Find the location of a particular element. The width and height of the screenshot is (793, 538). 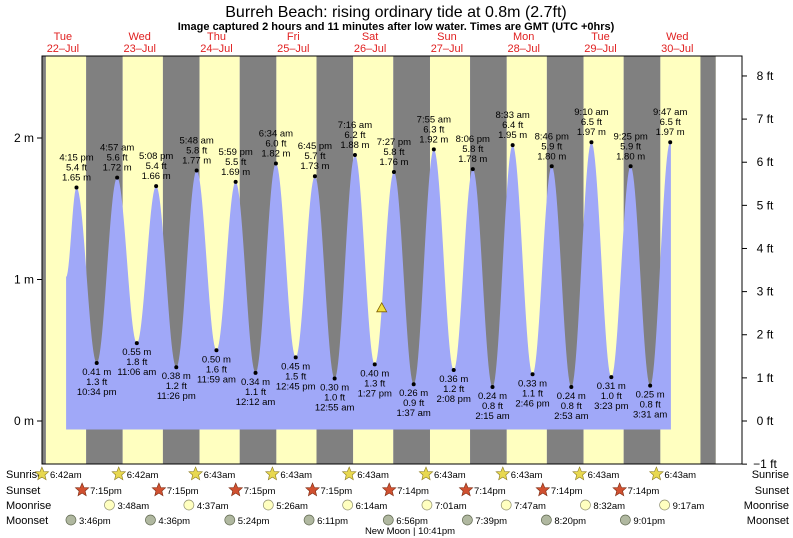

moonrise-time: 3:48am is located at coordinates (133, 506).